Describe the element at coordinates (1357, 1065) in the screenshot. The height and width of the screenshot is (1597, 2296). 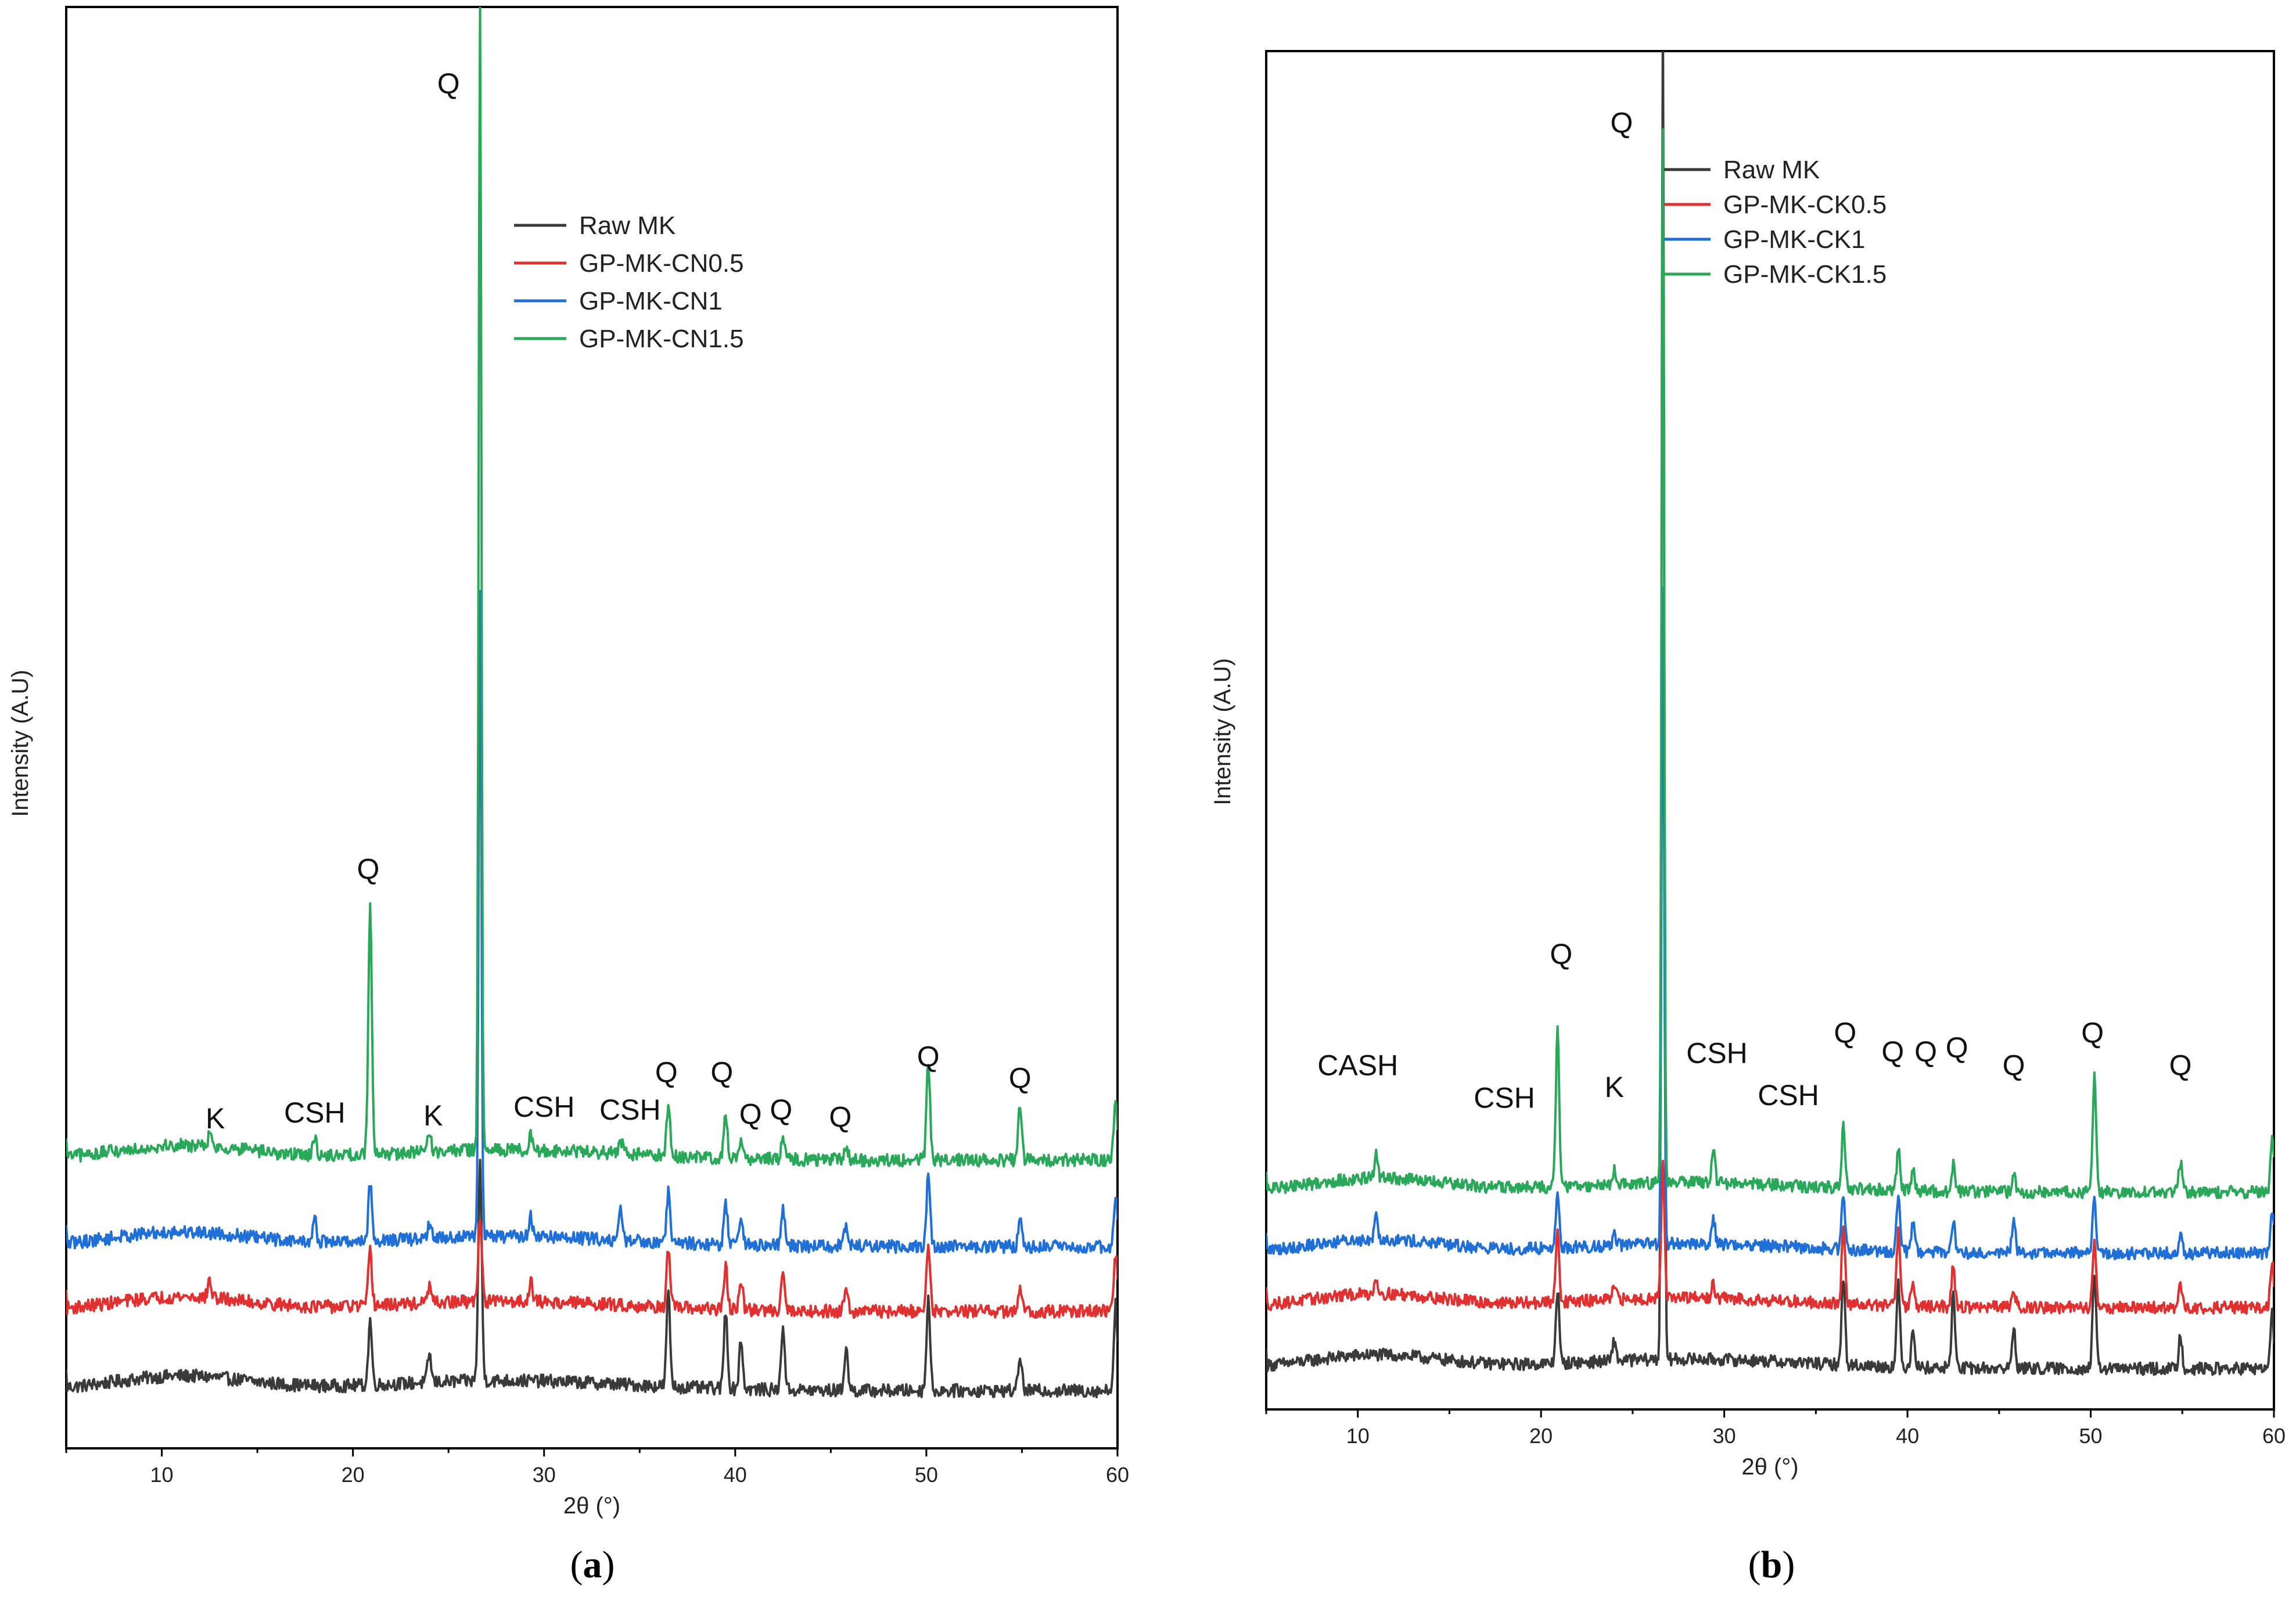
I see `peak-annotation: CASH` at that location.